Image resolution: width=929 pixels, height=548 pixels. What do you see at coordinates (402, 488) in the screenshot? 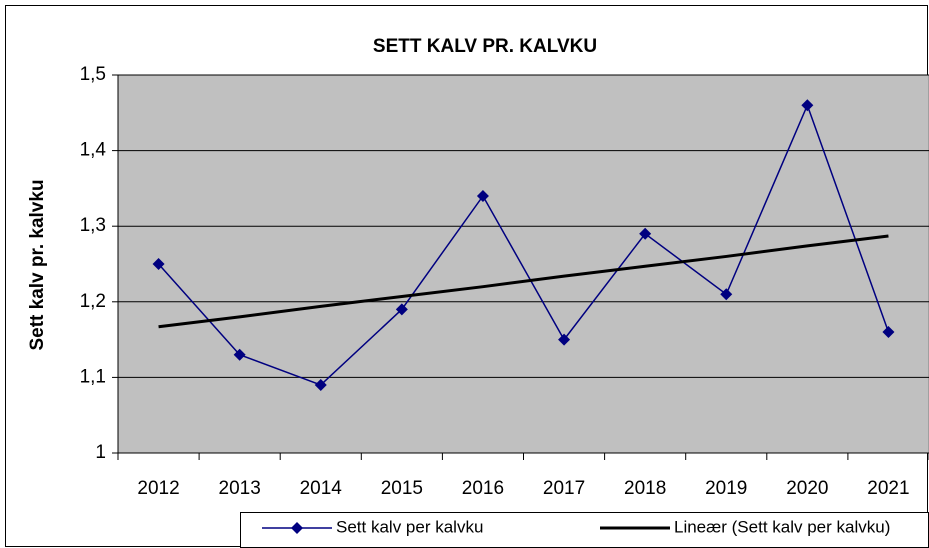
I see `x-tick-label: 2015` at bounding box center [402, 488].